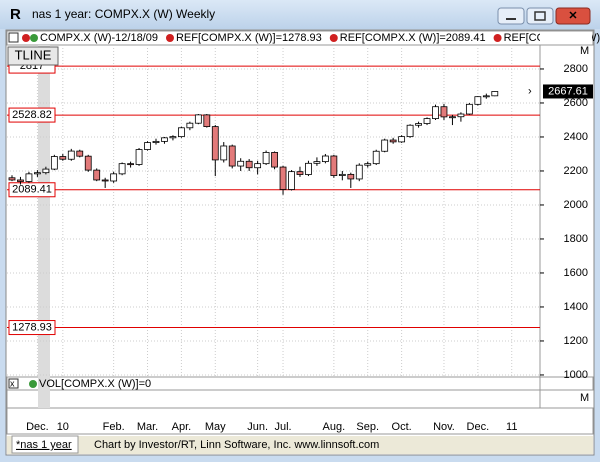 This screenshot has height=467, width=600. What do you see at coordinates (511, 427) in the screenshot?
I see `x-tick-label: 11` at bounding box center [511, 427].